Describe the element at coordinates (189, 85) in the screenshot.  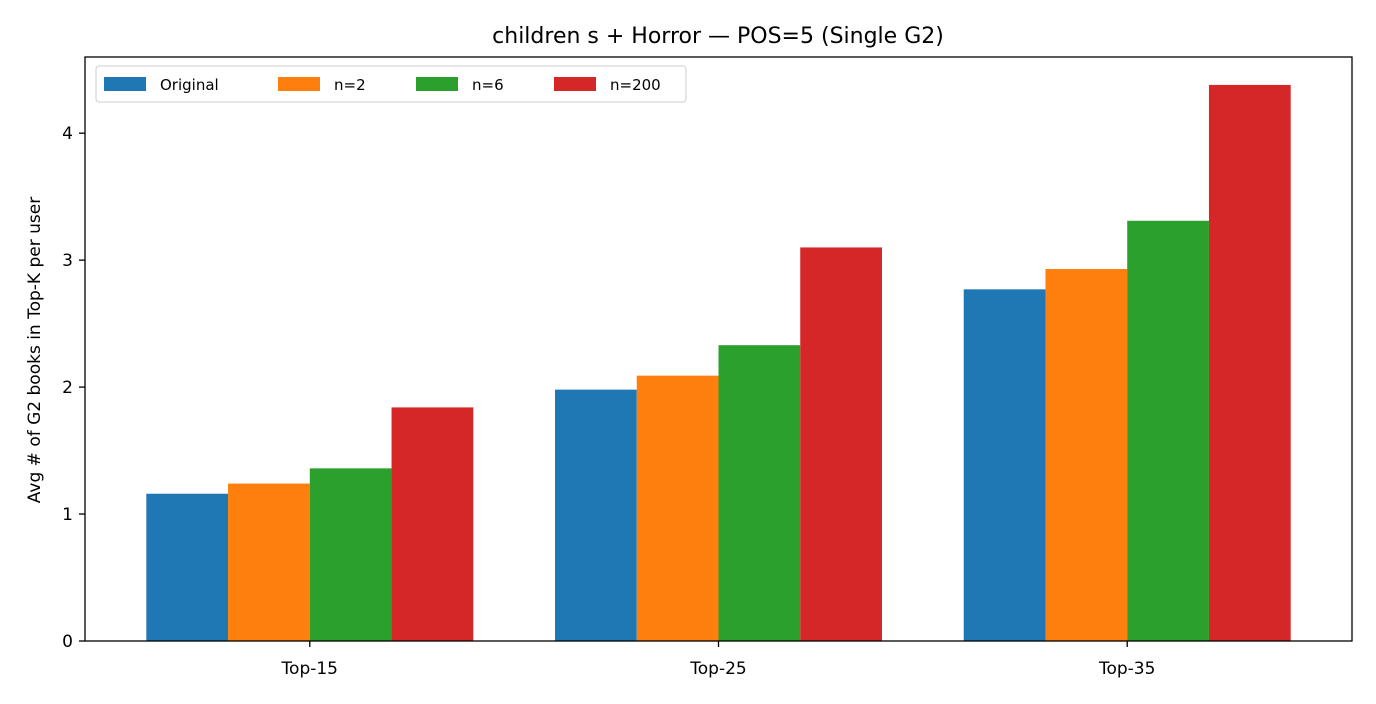
I see `legend-label: Original` at that location.